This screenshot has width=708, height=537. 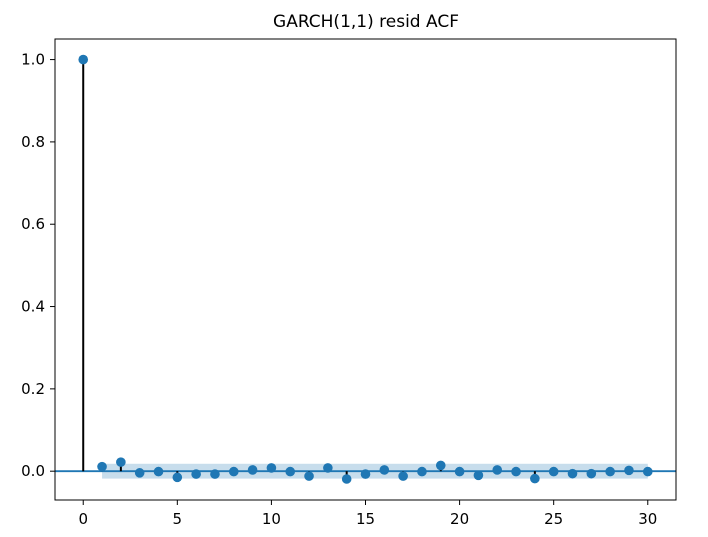 I want to click on y-tick-label: 0.0, so click(x=33, y=471).